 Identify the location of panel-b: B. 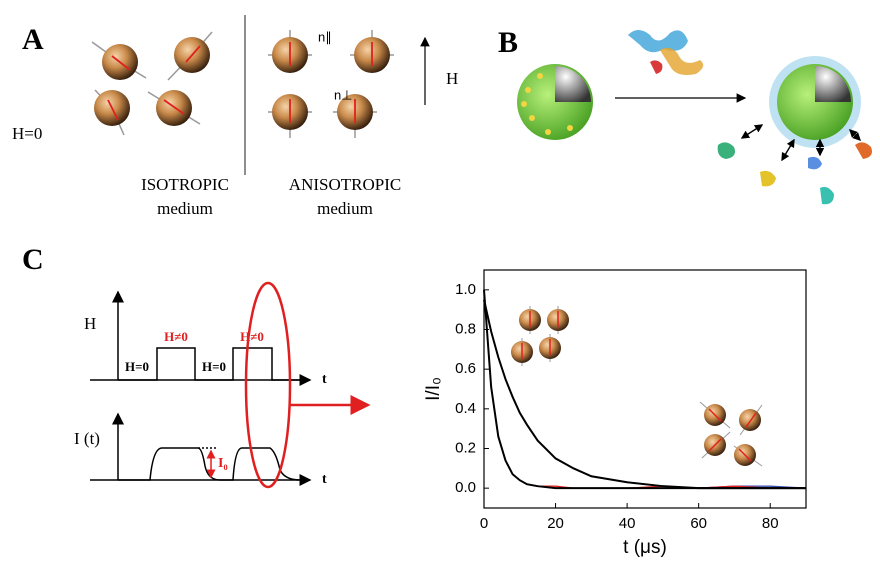
(685, 115).